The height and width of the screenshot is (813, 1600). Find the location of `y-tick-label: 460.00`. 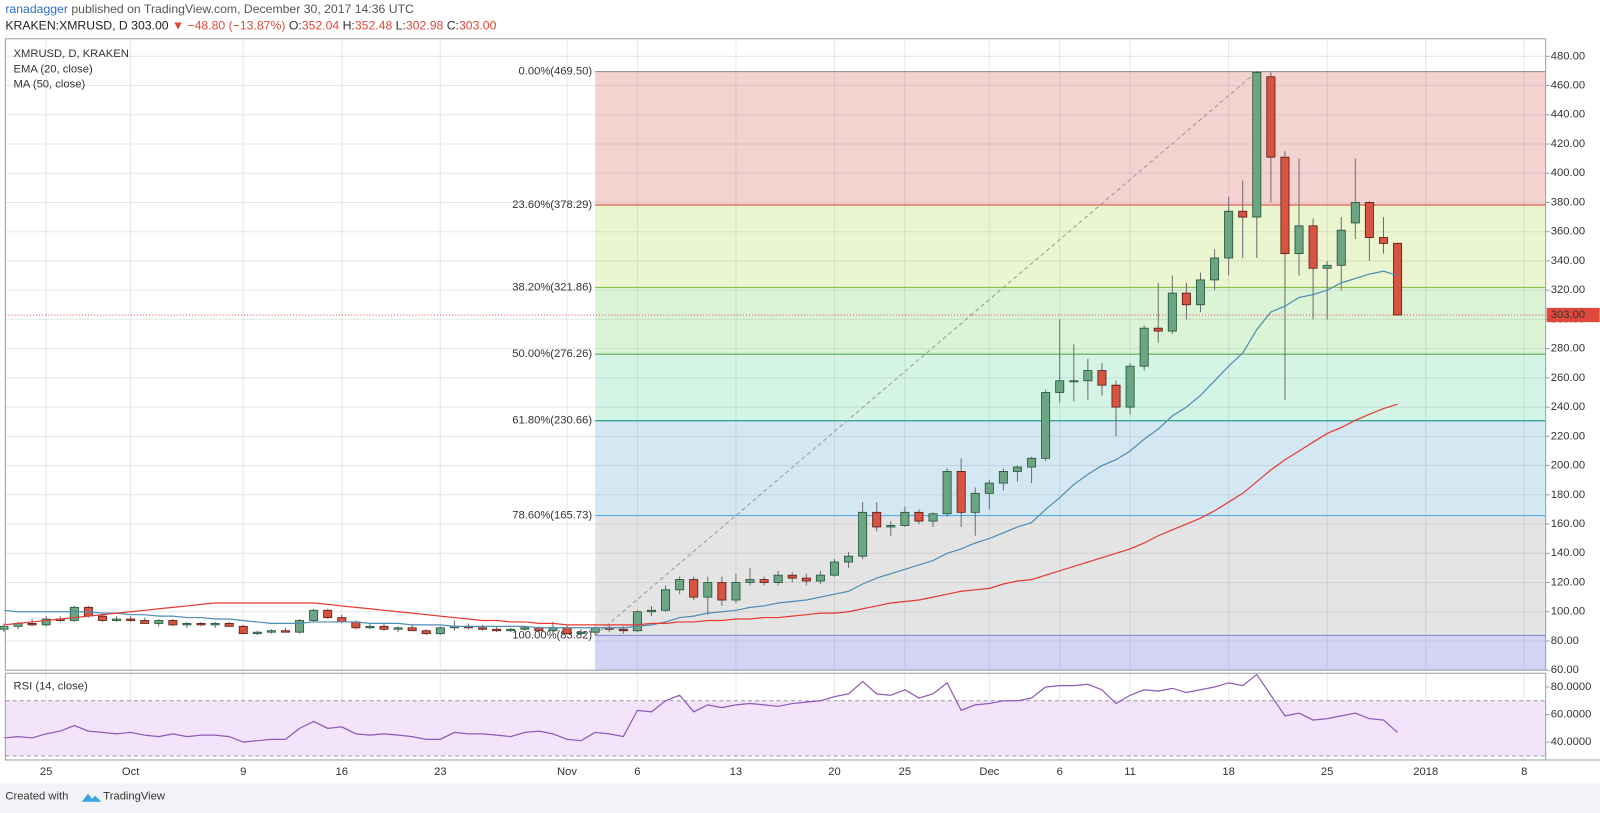

y-tick-label: 460.00 is located at coordinates (1568, 86).